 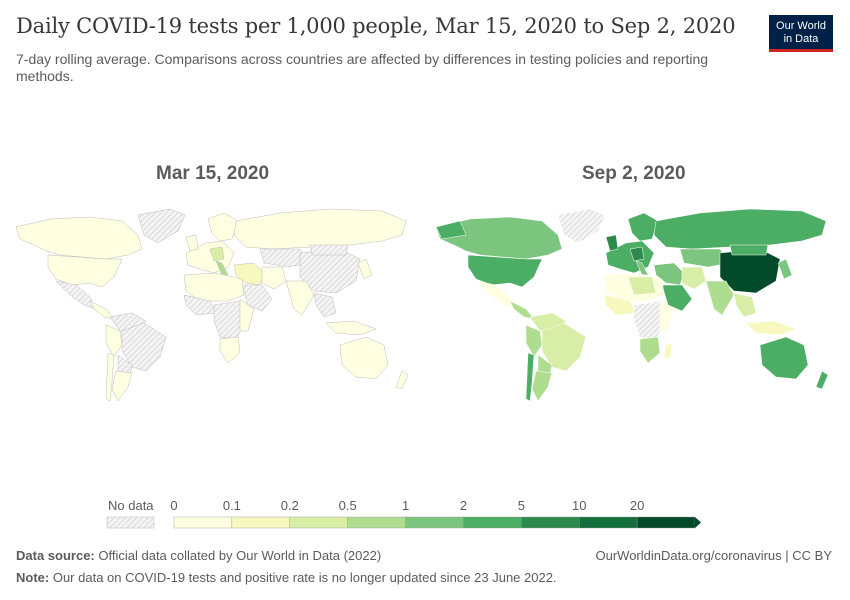 What do you see at coordinates (698, 522) in the screenshot?
I see `legend-arrow-icon` at bounding box center [698, 522].